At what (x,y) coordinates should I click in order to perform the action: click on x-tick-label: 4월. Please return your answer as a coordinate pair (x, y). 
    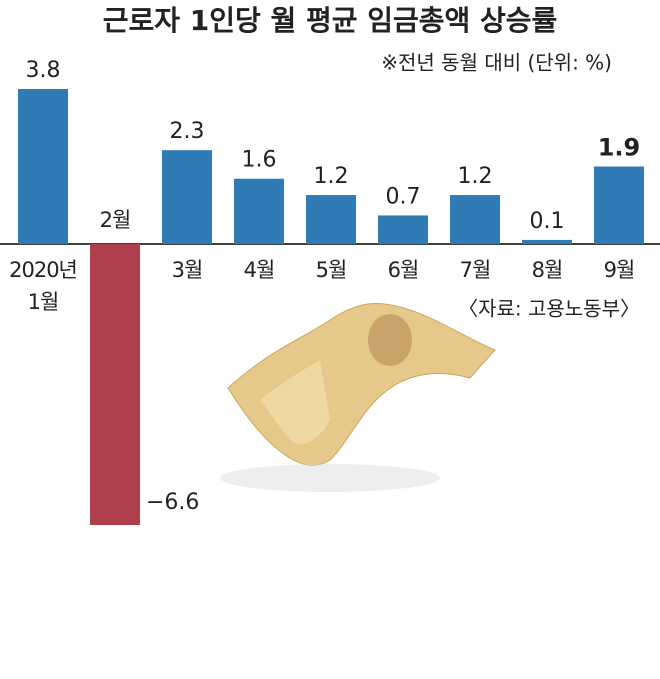
    Looking at the image, I should click on (259, 270).